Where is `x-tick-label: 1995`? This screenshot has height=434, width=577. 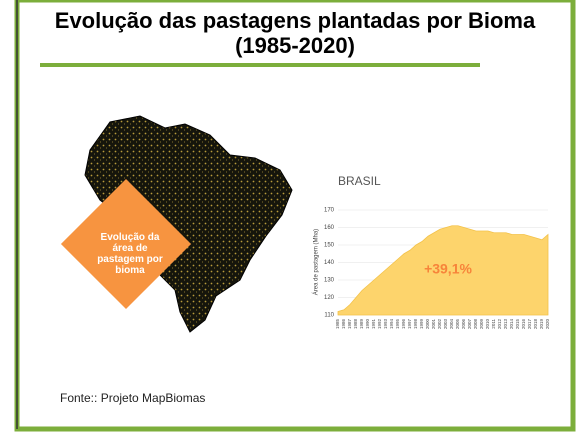
x-tick-label: 1995 is located at coordinates (397, 324).